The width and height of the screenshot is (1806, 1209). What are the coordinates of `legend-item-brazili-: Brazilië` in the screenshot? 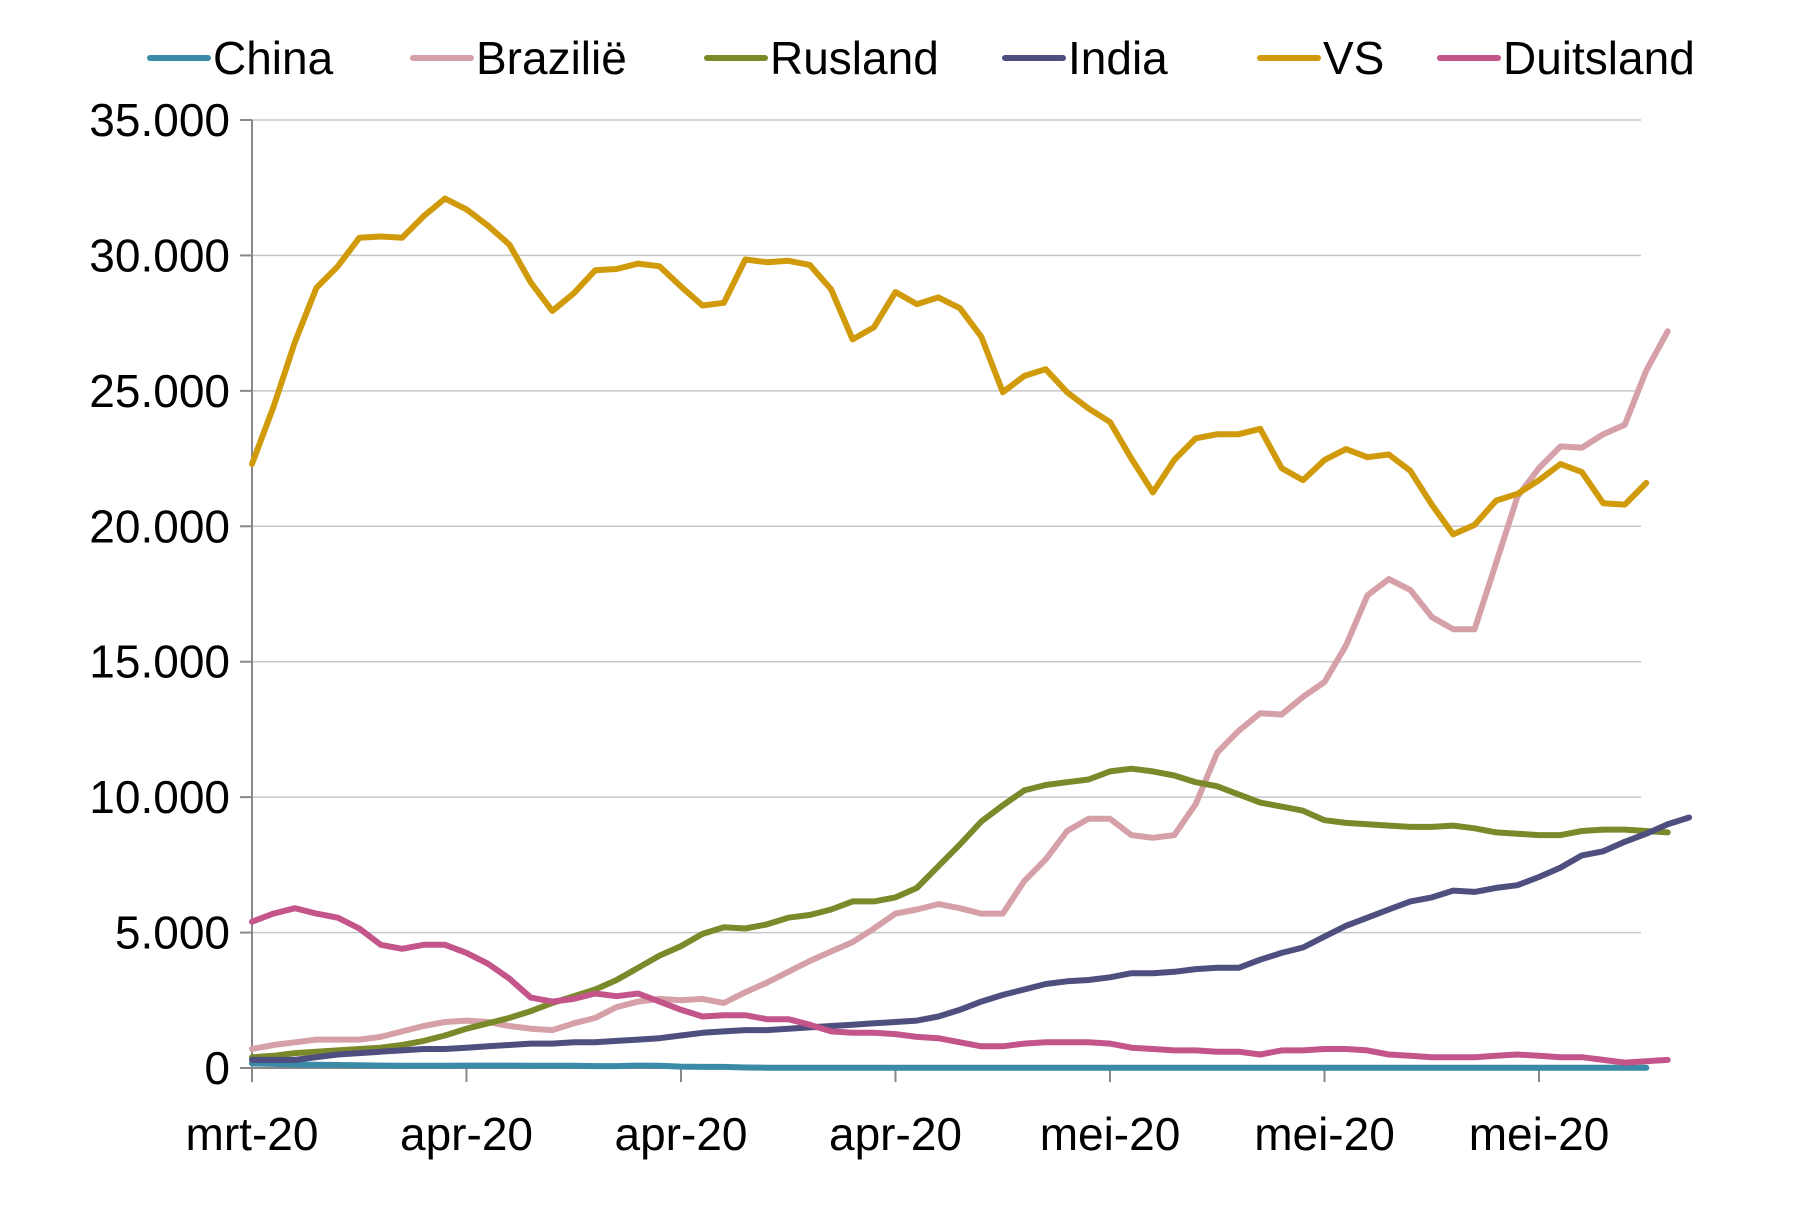 It's located at (518, 58).